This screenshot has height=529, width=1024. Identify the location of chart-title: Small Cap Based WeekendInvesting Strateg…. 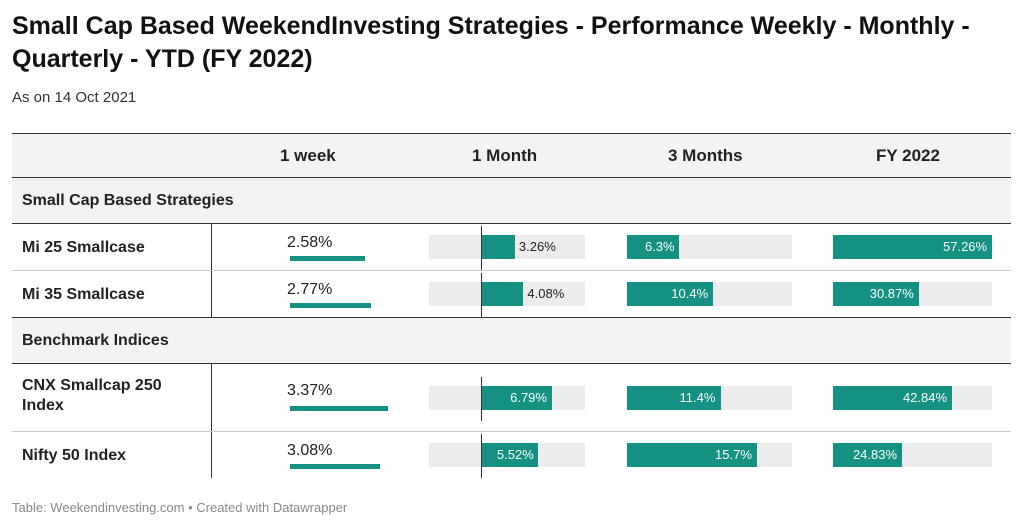
(491, 42).